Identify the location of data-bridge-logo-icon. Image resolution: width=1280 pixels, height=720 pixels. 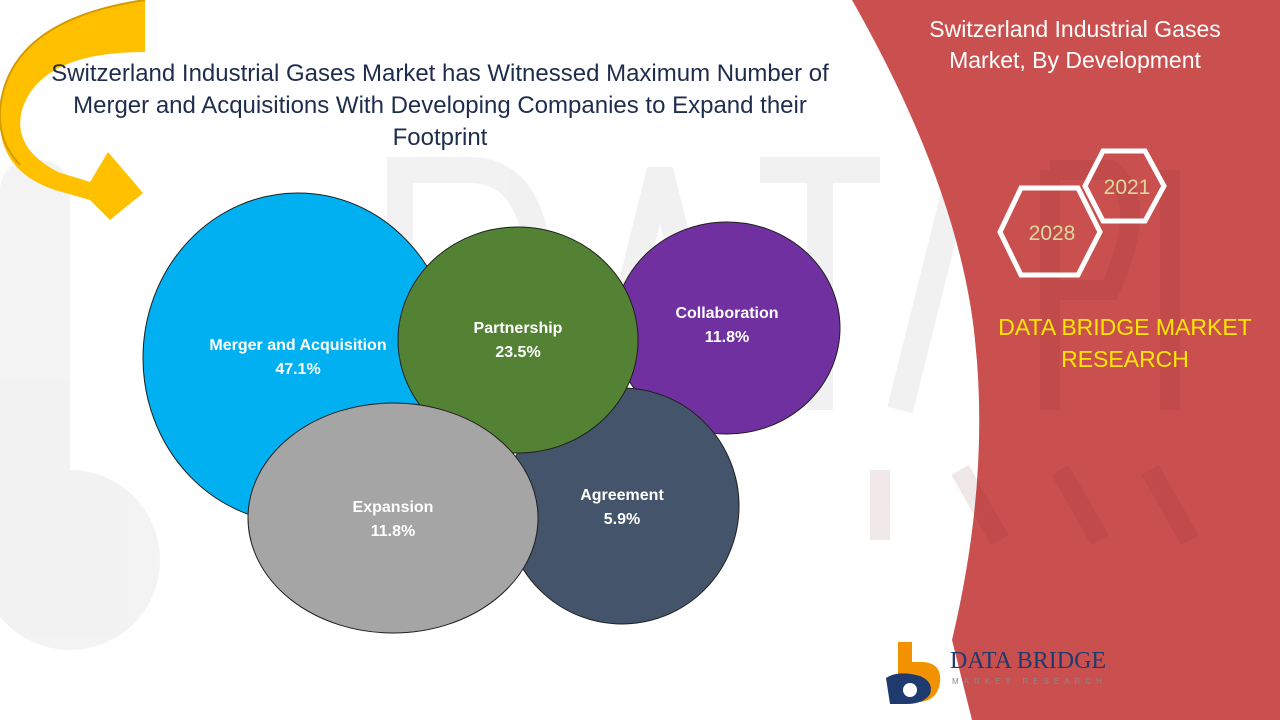
(913, 673).